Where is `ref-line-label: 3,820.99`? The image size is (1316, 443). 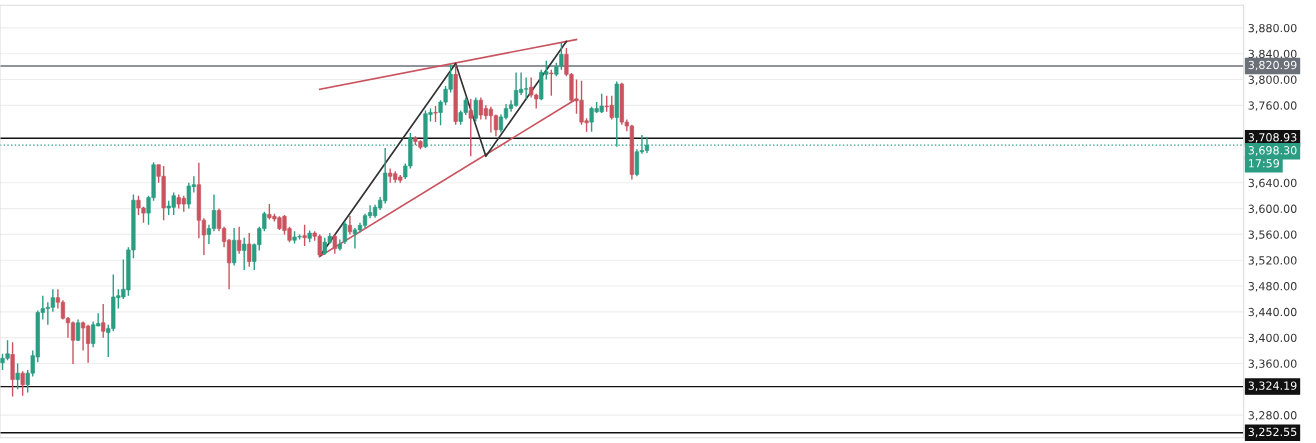 ref-line-label: 3,820.99 is located at coordinates (1272, 65).